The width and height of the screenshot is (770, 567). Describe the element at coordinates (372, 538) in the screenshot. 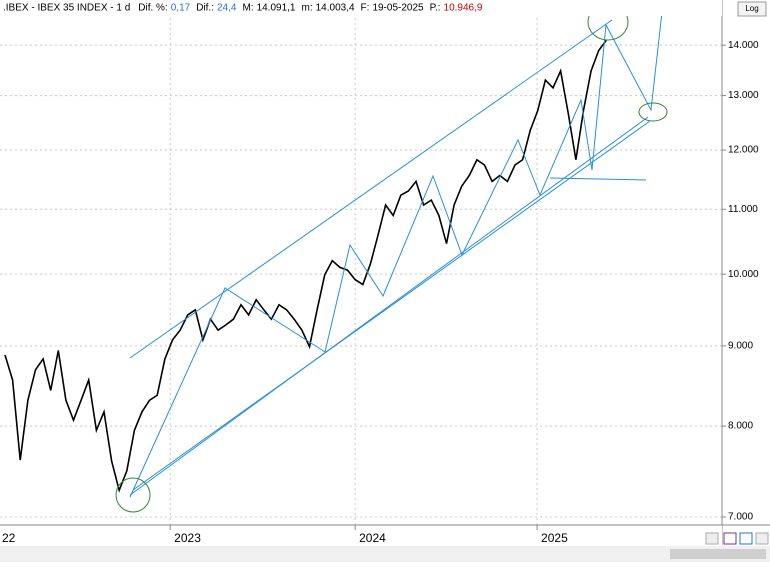

I see `x-tick-label: 2024` at that location.